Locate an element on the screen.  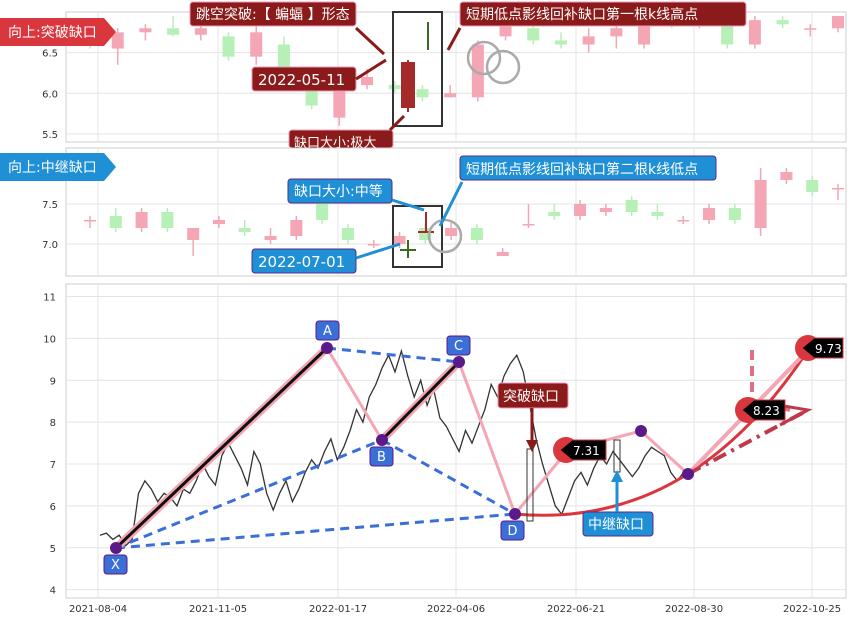
pivot-label-d: D is located at coordinates (512, 531).